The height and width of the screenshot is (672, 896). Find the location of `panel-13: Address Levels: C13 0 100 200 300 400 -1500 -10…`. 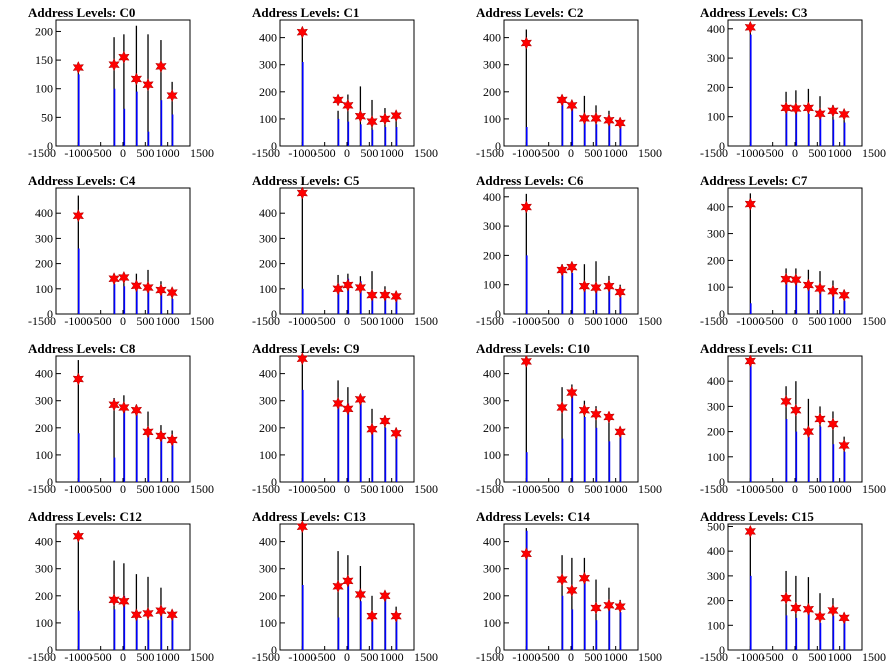

panel-13: Address Levels: C13 0 100 200 300 400 -1500 -10… is located at coordinates (345, 586).